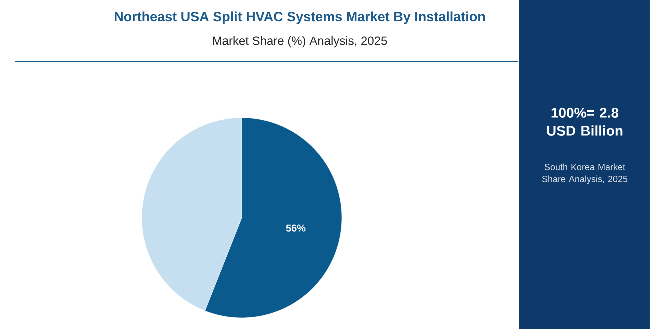 This screenshot has height=329, width=650. Describe the element at coordinates (585, 174) in the screenshot. I see `text: South Korea Market Share Analysis, 2025` at that location.